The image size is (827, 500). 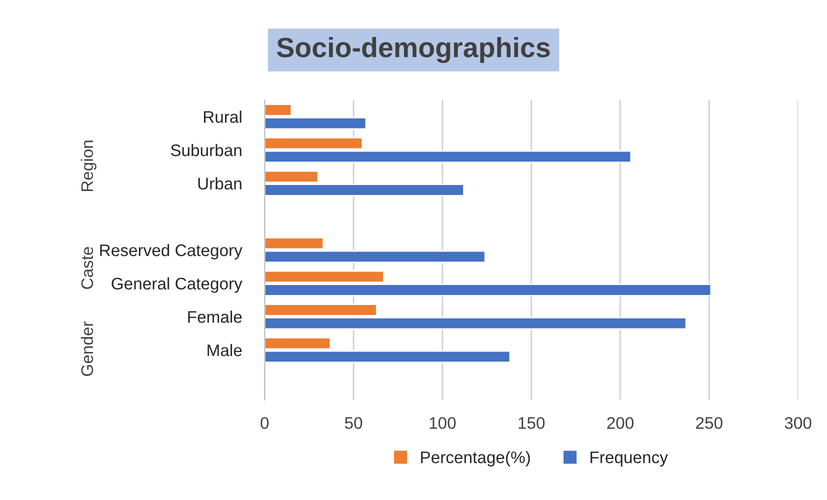 What do you see at coordinates (620, 423) in the screenshot?
I see `x-tick-label: 200` at bounding box center [620, 423].